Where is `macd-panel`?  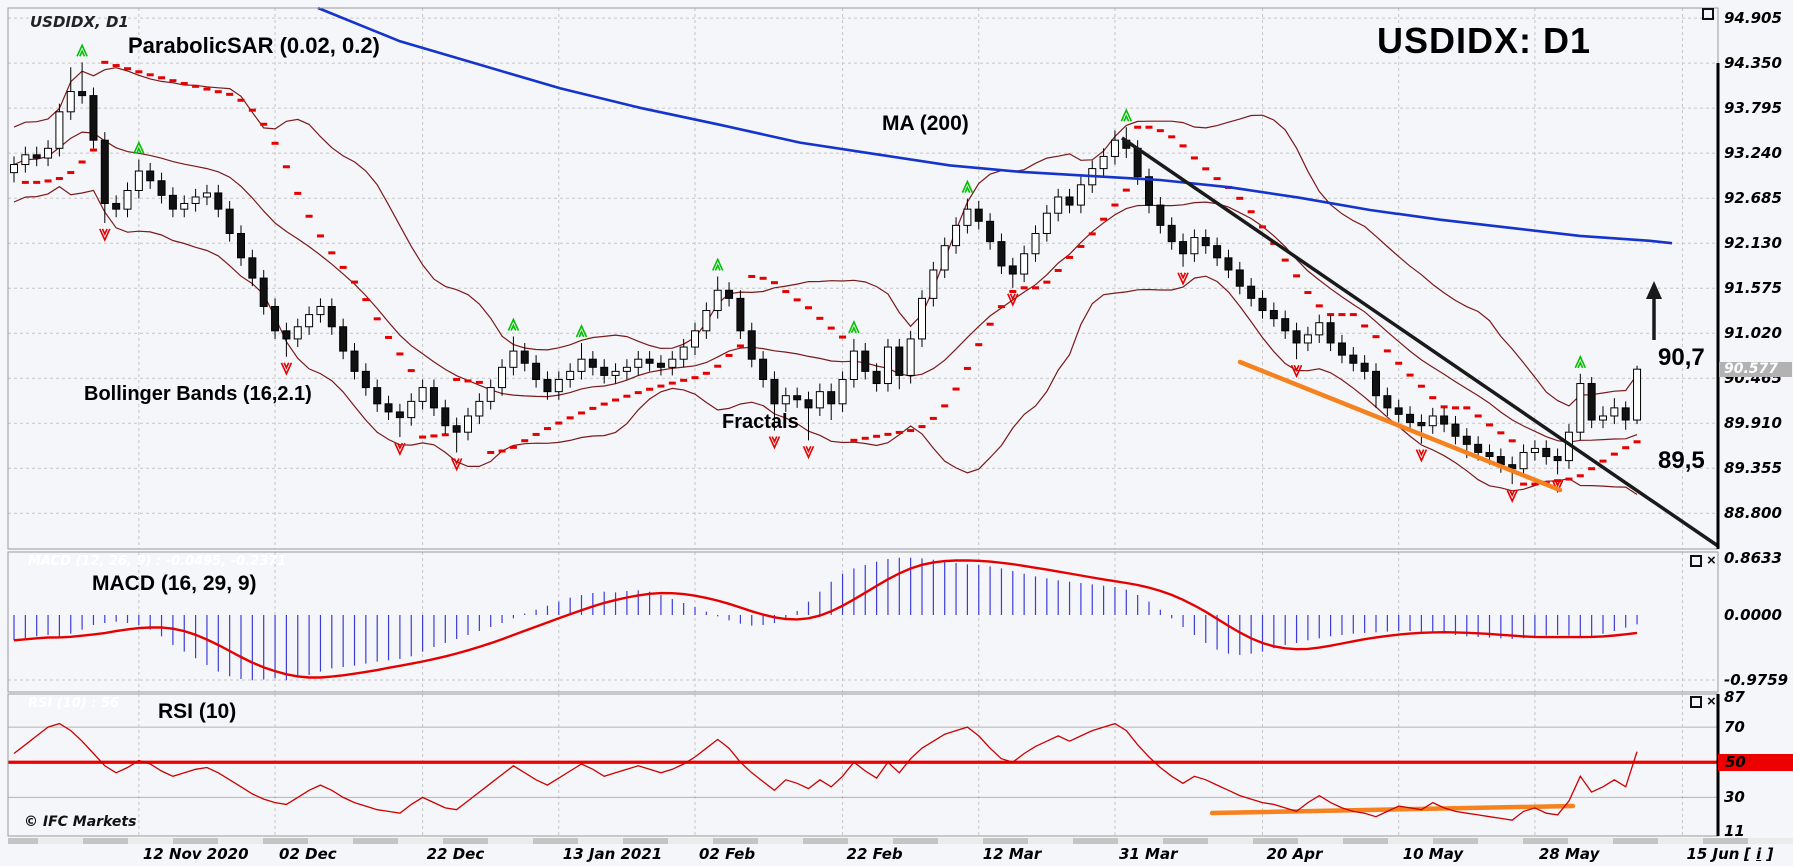 macd-panel is located at coordinates (825, 619).